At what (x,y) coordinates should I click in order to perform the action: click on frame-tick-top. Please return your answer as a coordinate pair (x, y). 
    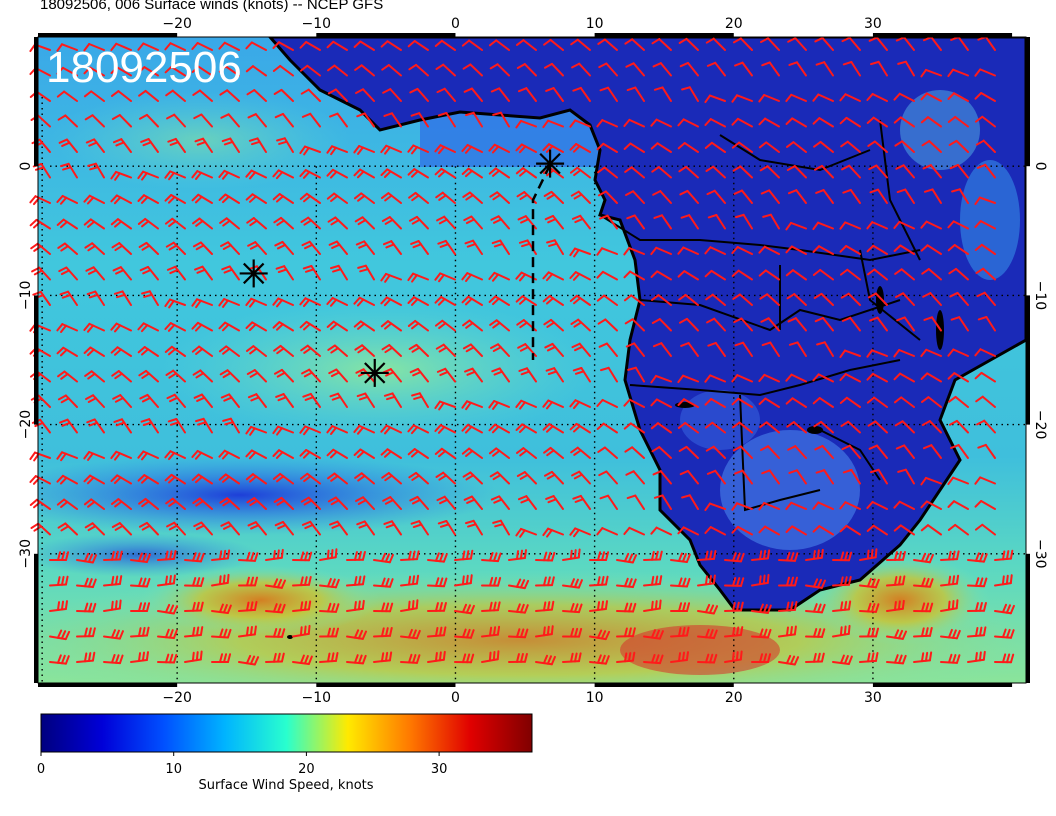
    Looking at the image, I should click on (942, 35).